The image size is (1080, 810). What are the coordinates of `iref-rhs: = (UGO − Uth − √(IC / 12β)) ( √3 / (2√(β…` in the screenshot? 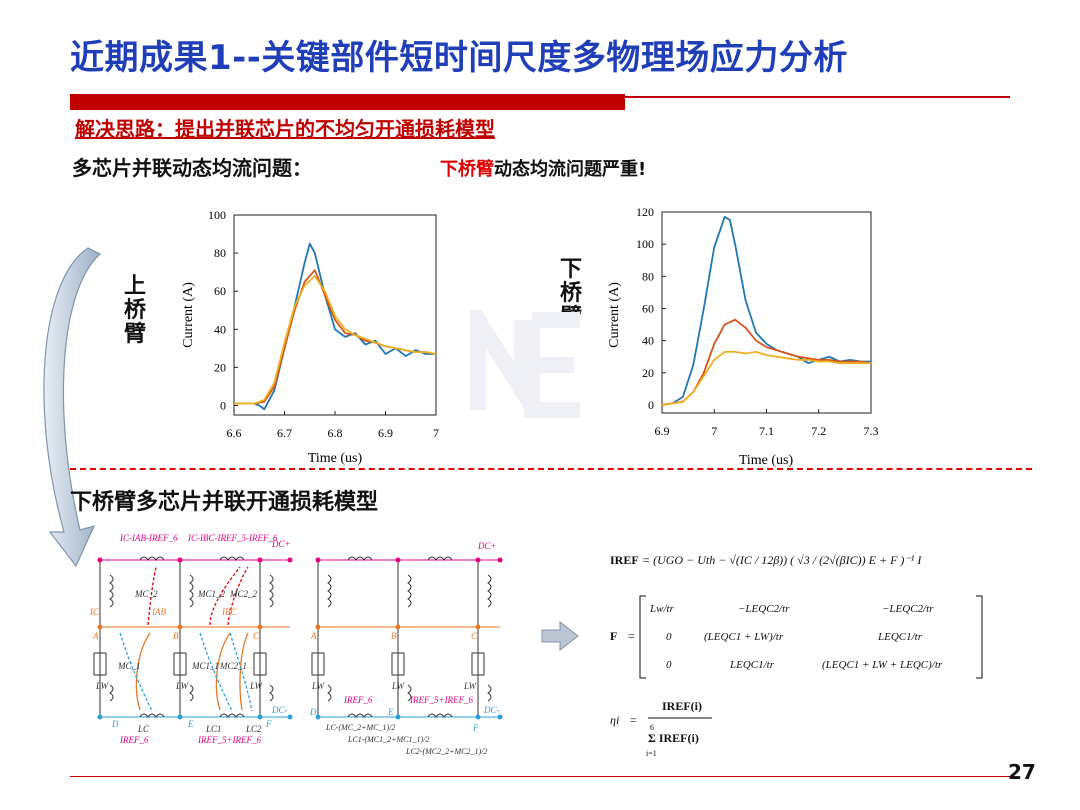 It's located at (782, 560).